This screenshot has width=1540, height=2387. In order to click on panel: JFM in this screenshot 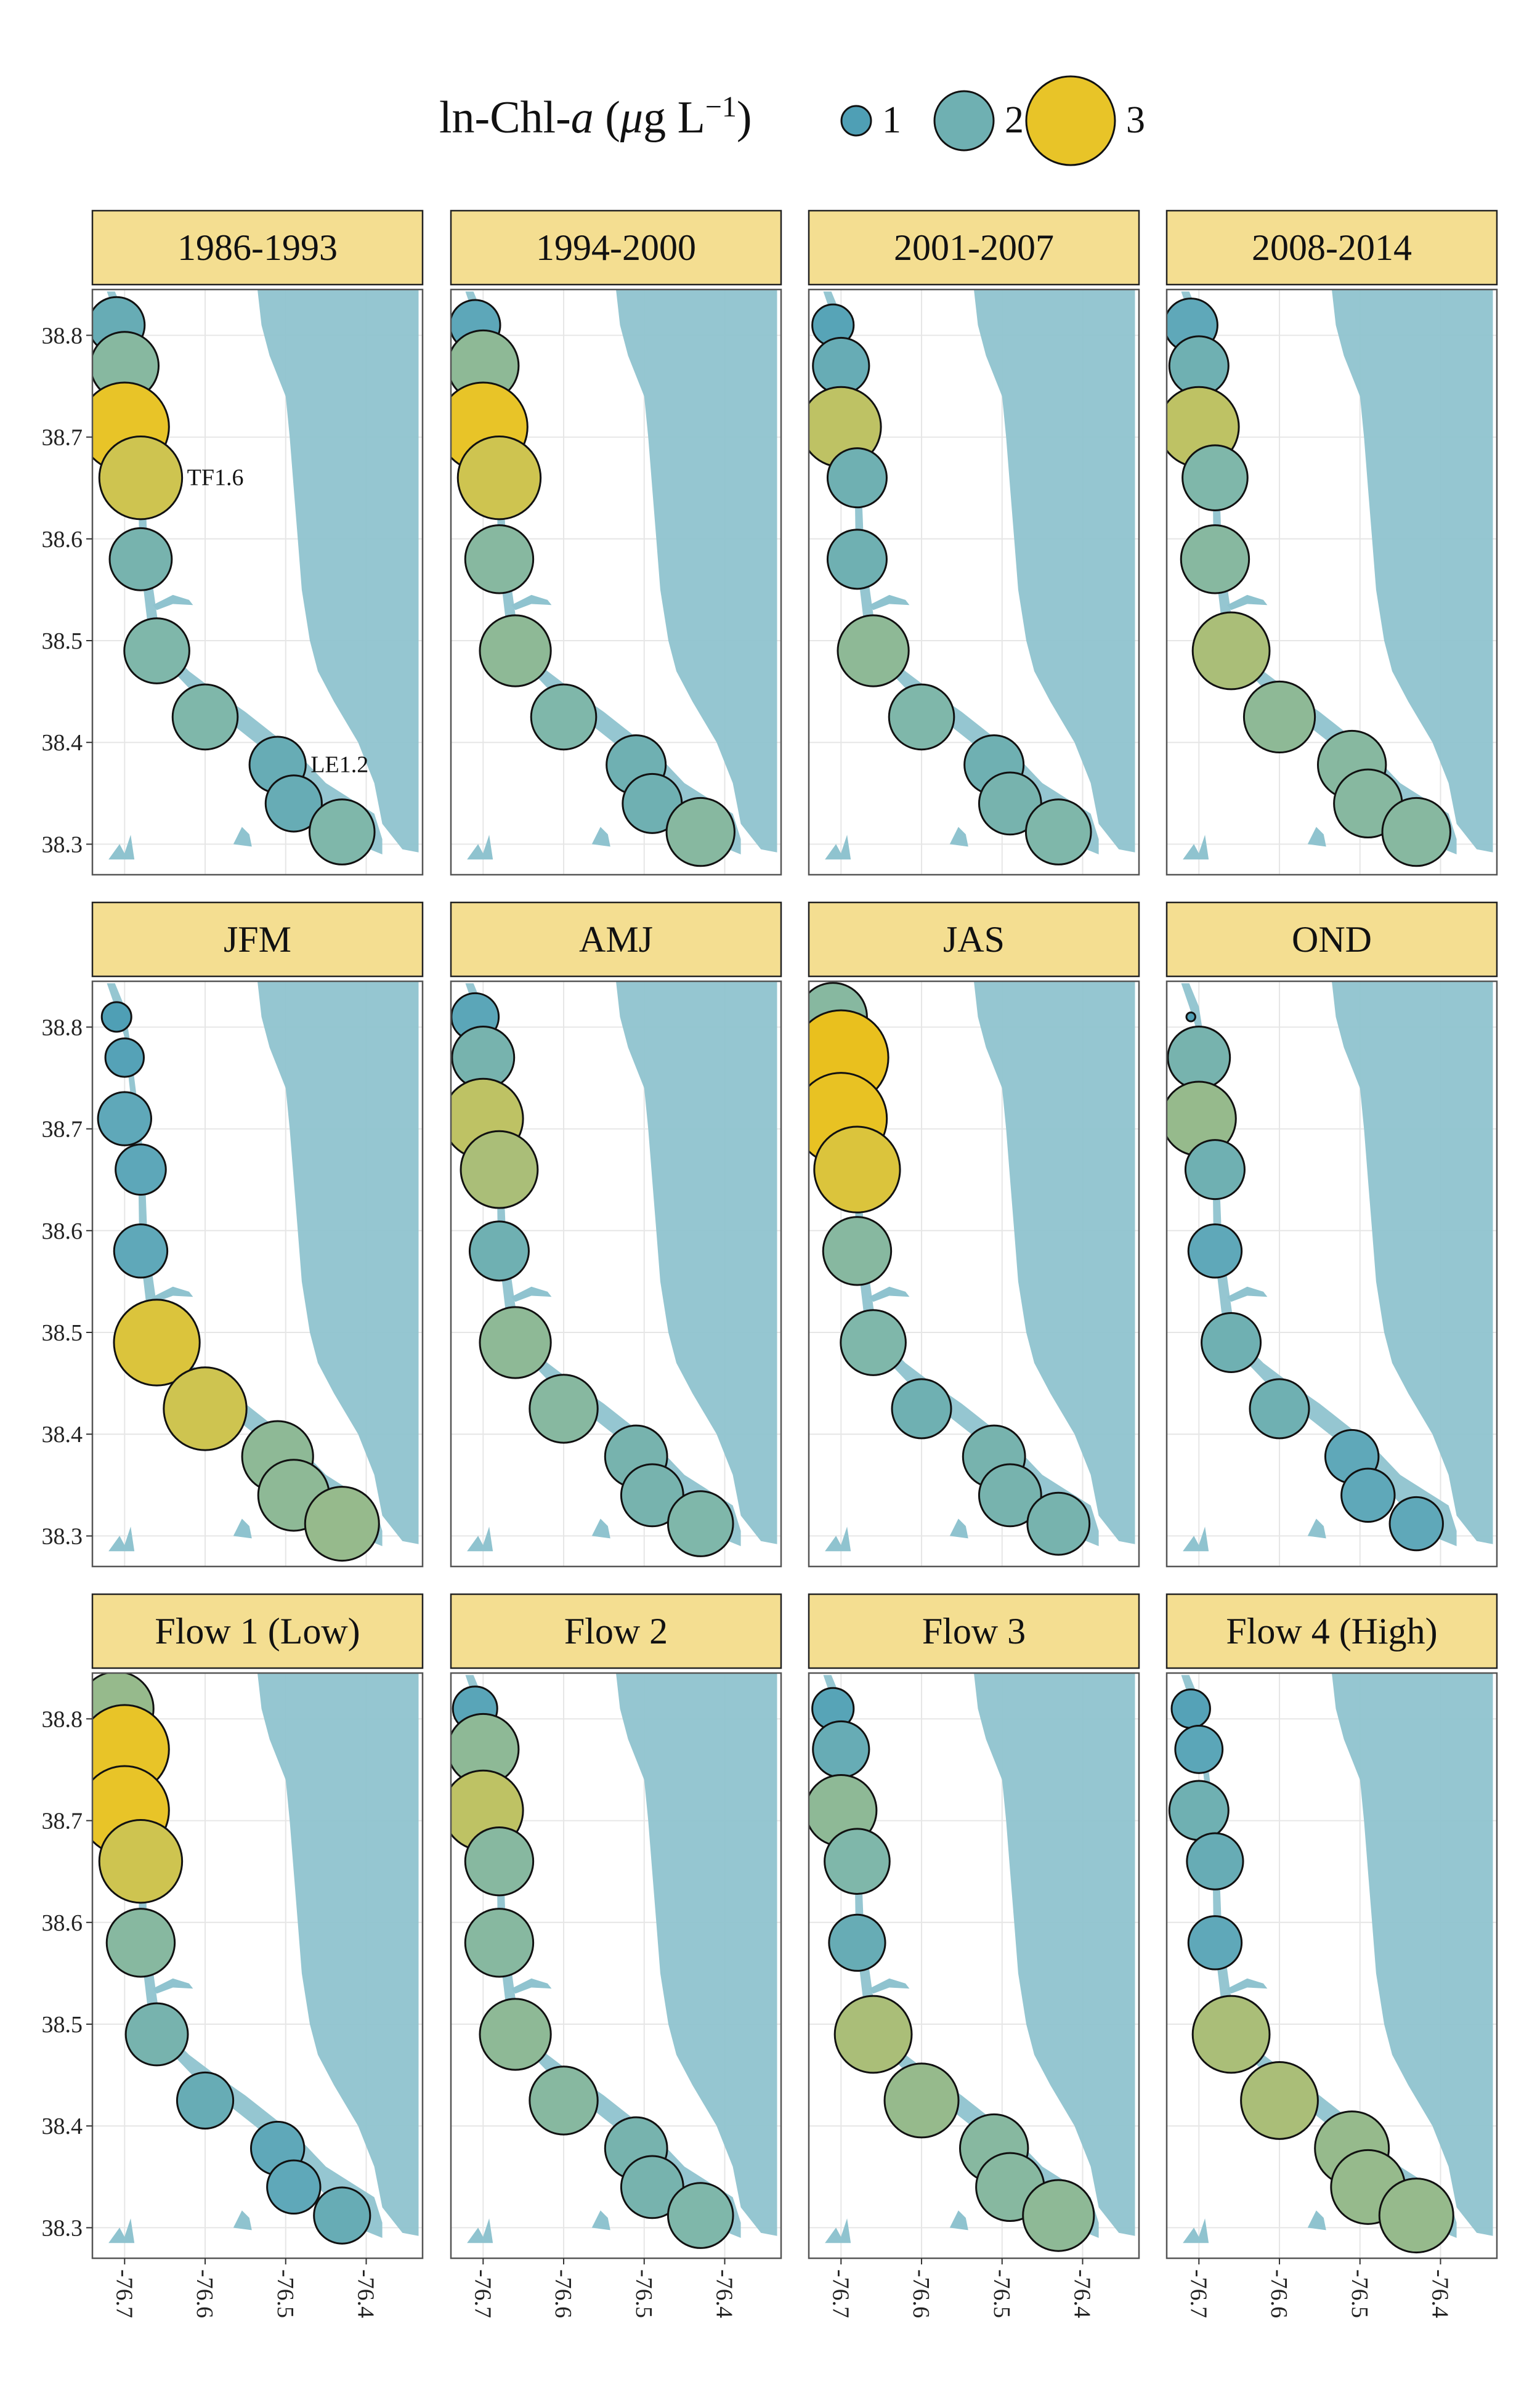, I will do `click(257, 1234)`.